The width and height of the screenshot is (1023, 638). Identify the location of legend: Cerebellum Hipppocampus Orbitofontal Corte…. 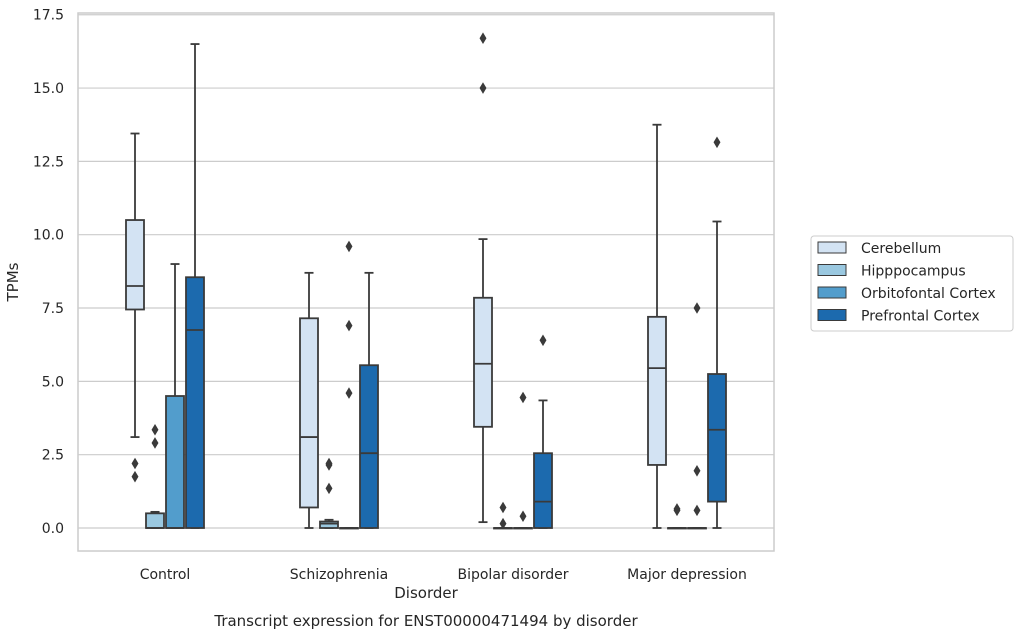
(912, 283).